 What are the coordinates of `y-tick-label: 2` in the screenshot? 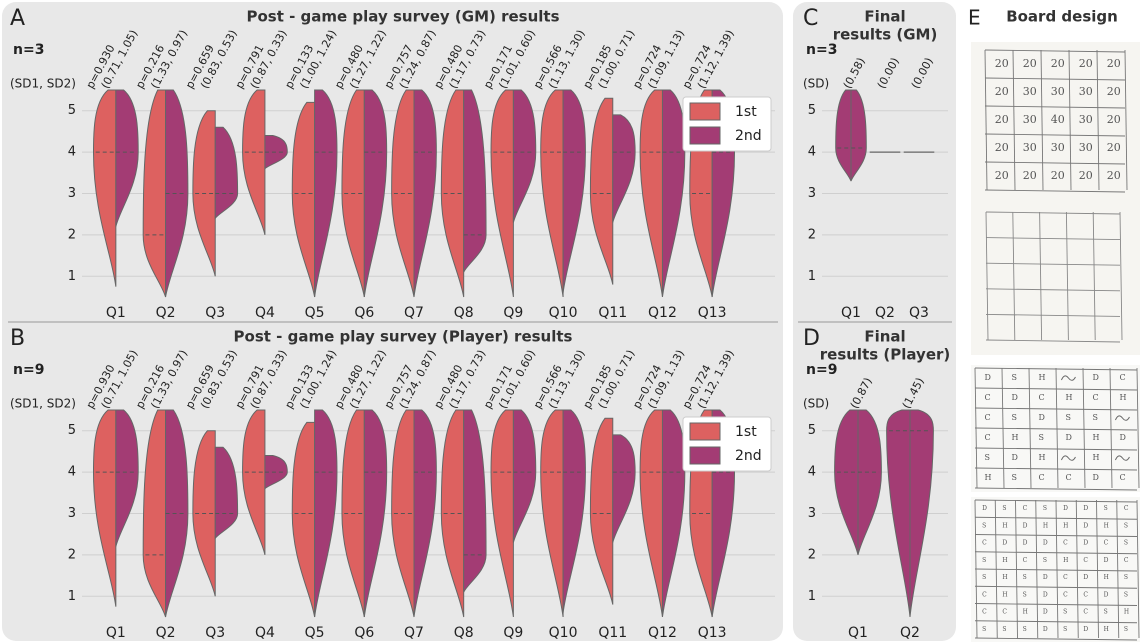 It's located at (72, 554).